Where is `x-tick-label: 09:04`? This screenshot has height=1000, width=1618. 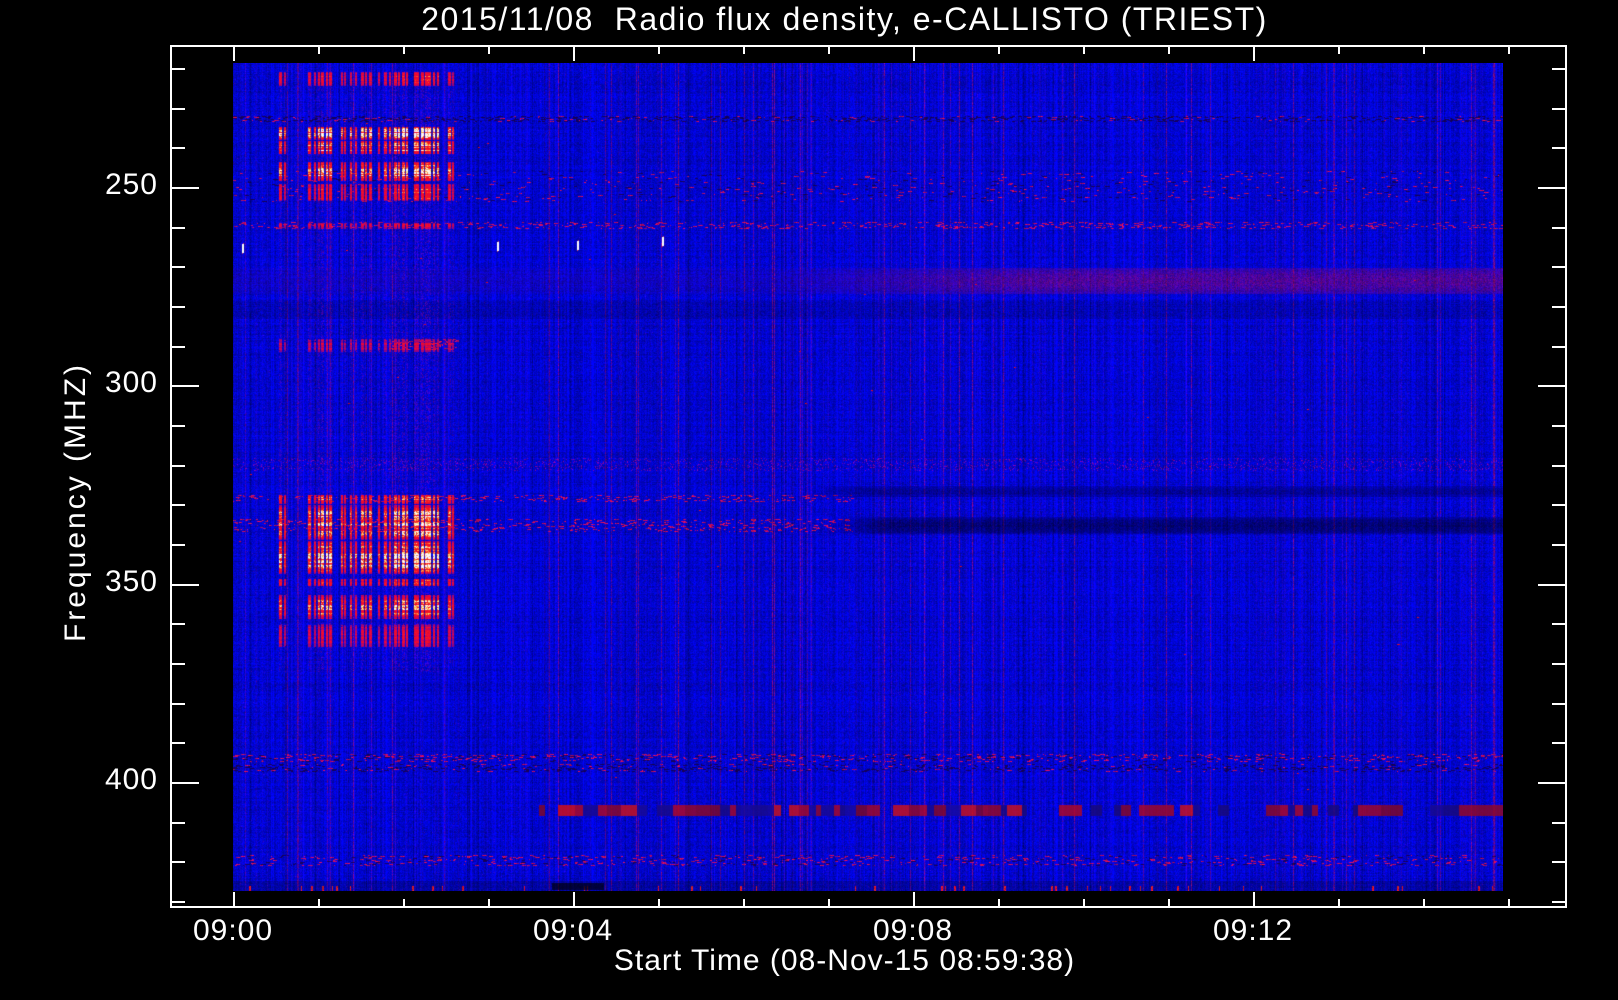
x-tick-label: 09:04 is located at coordinates (573, 930).